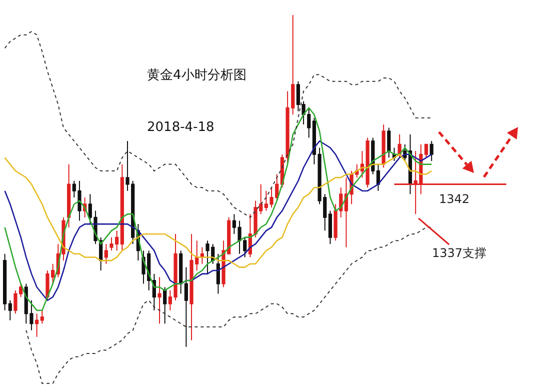 The image size is (550, 389). Describe the element at coordinates (454, 199) in the screenshot. I see `text: 1342` at that location.